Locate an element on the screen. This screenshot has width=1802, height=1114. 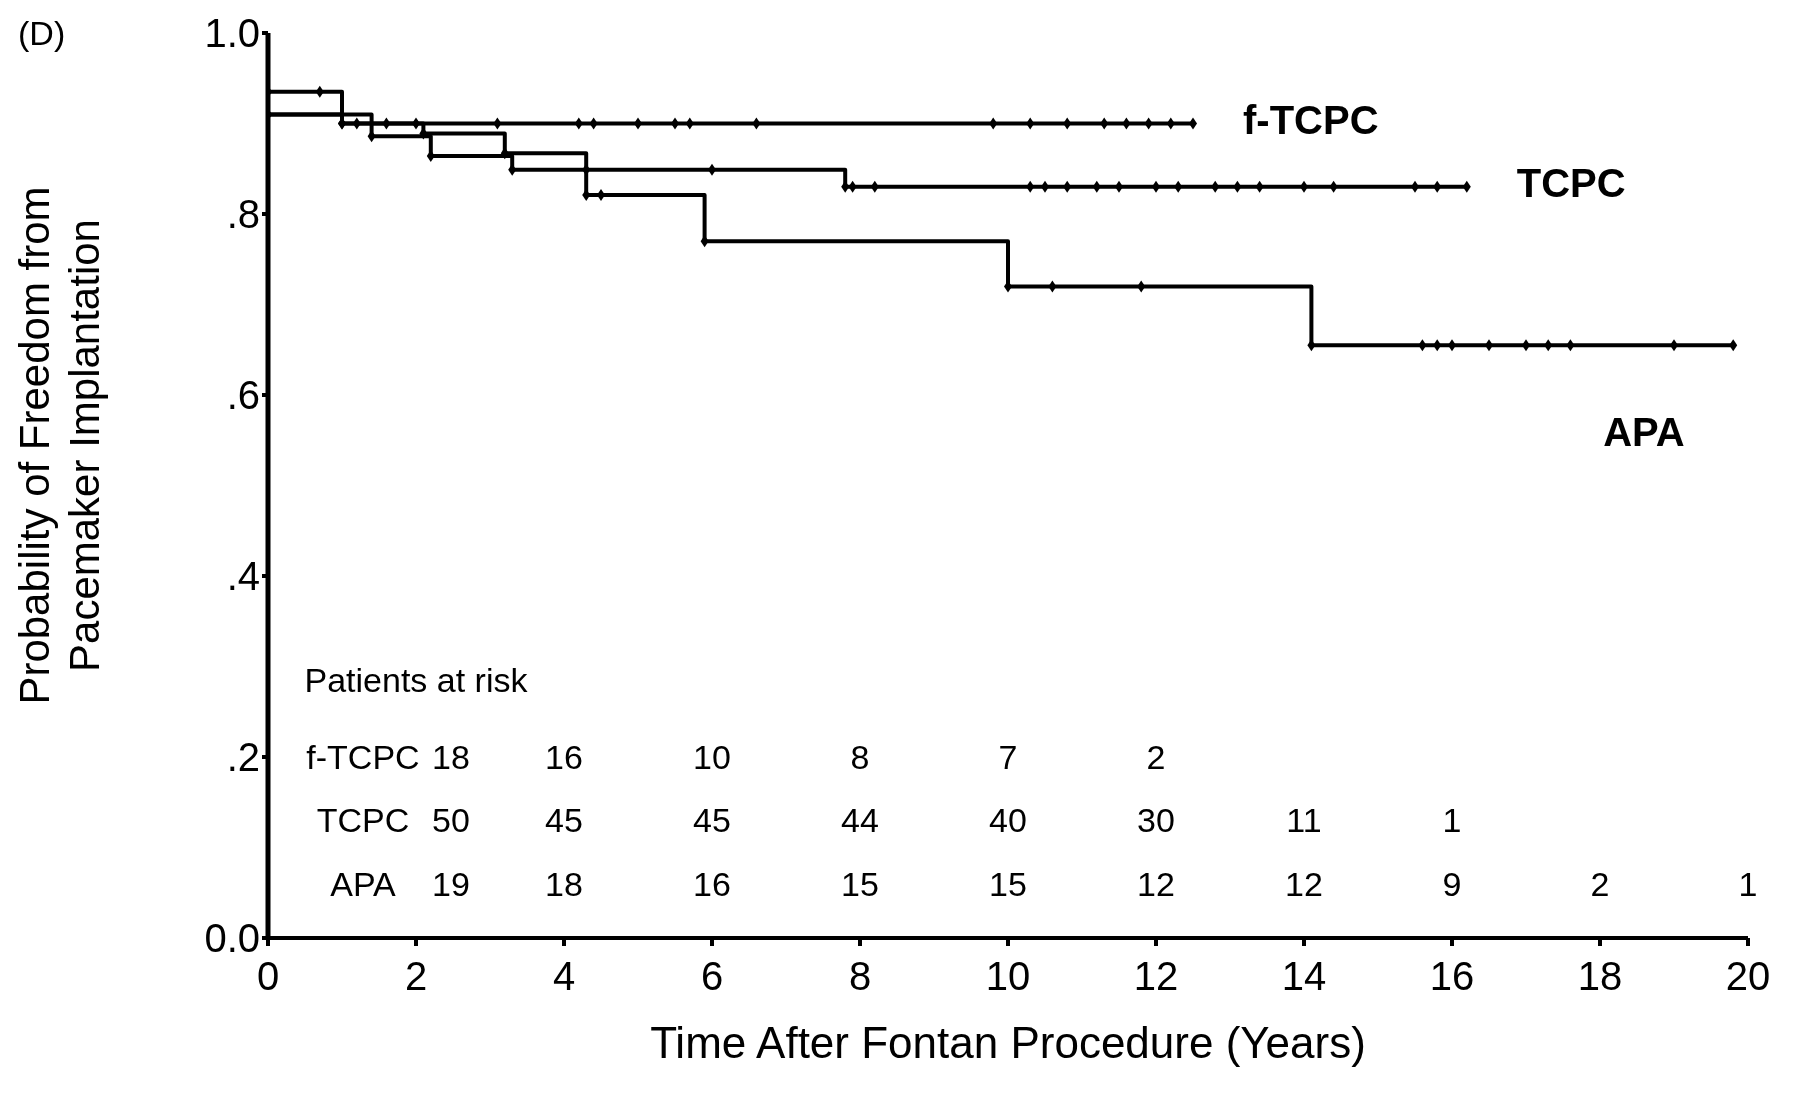
x-tick-label: 14 is located at coordinates (1304, 976).